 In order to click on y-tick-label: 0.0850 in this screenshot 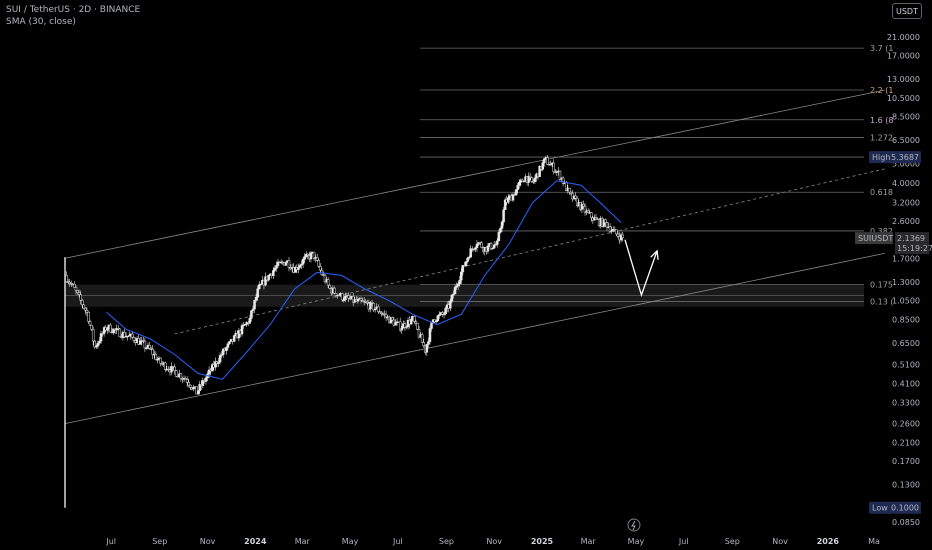, I will do `click(906, 522)`.